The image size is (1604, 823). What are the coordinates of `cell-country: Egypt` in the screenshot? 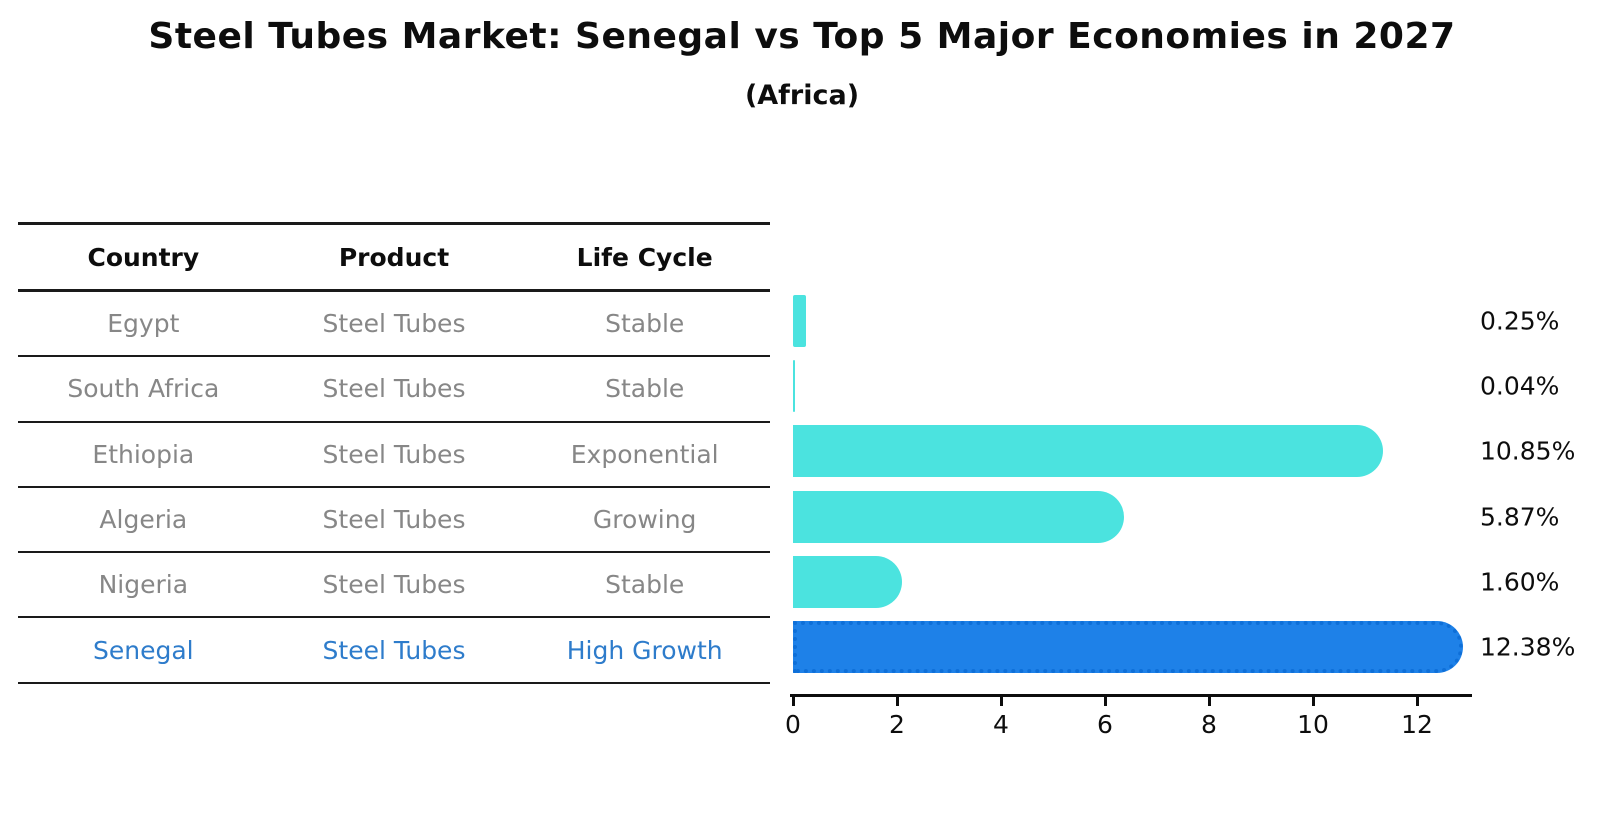 It's located at (143, 324).